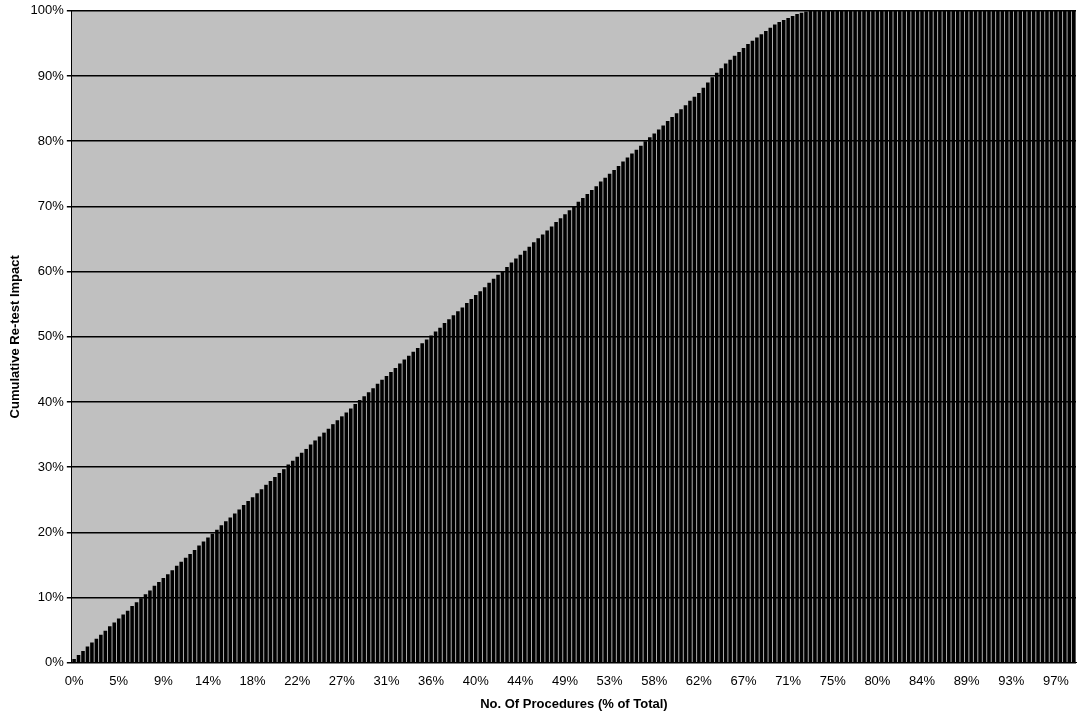 The width and height of the screenshot is (1082, 718). What do you see at coordinates (51, 75) in the screenshot?
I see `y-tick-label: 90%` at bounding box center [51, 75].